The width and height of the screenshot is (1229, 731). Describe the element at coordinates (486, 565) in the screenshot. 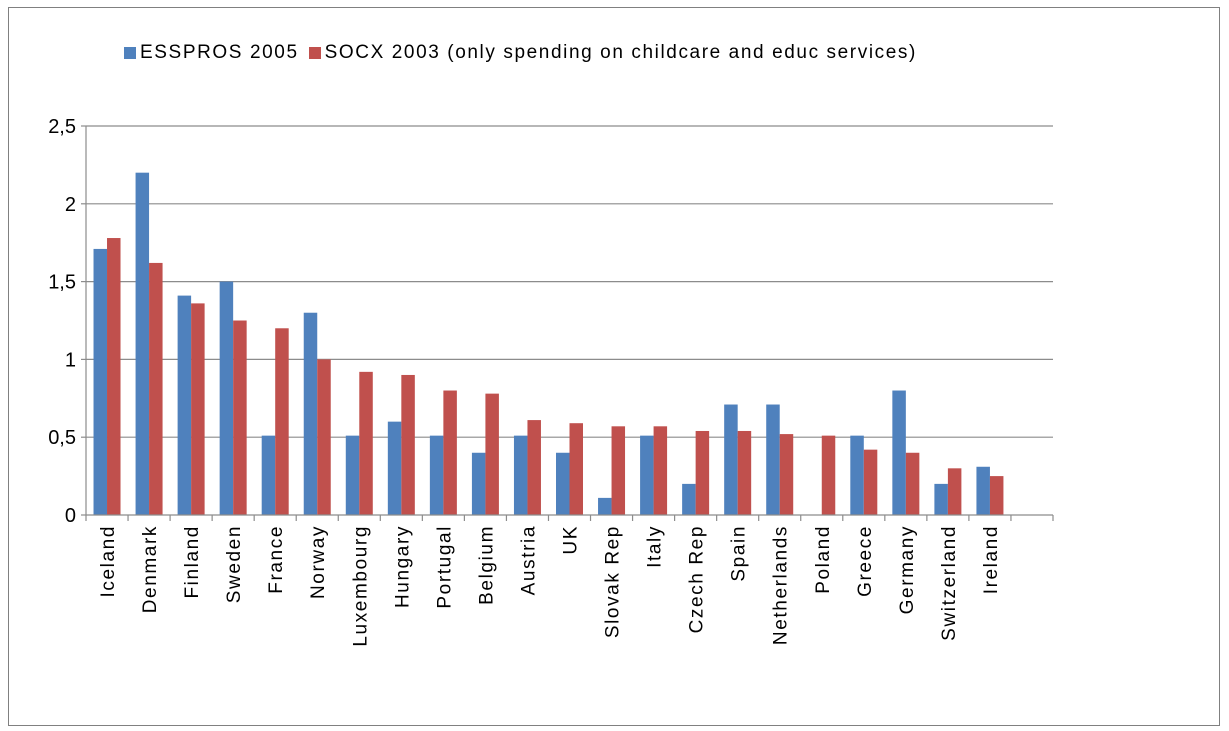

I see `x-tick-label: Belgium` at that location.